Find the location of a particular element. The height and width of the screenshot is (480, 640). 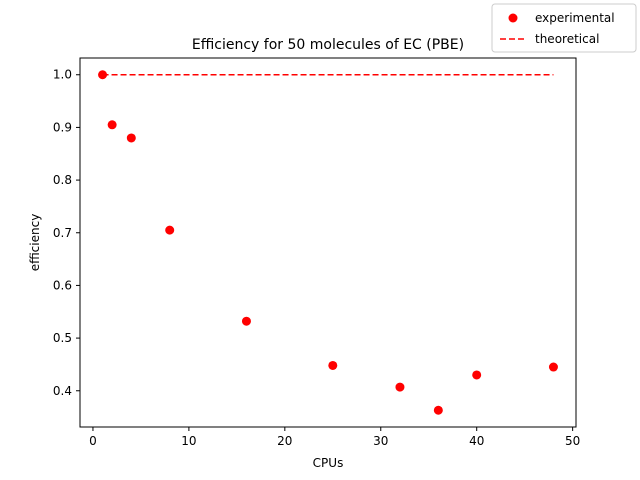

chart-title: Efficiency for 50 molecules of EC (PBE) is located at coordinates (328, 45).